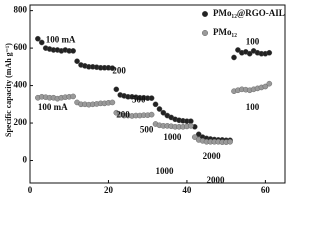 This screenshot has width=320, height=240. I want to click on legend-label: PMo₁₂@RGO-AIL, so click(249, 13).